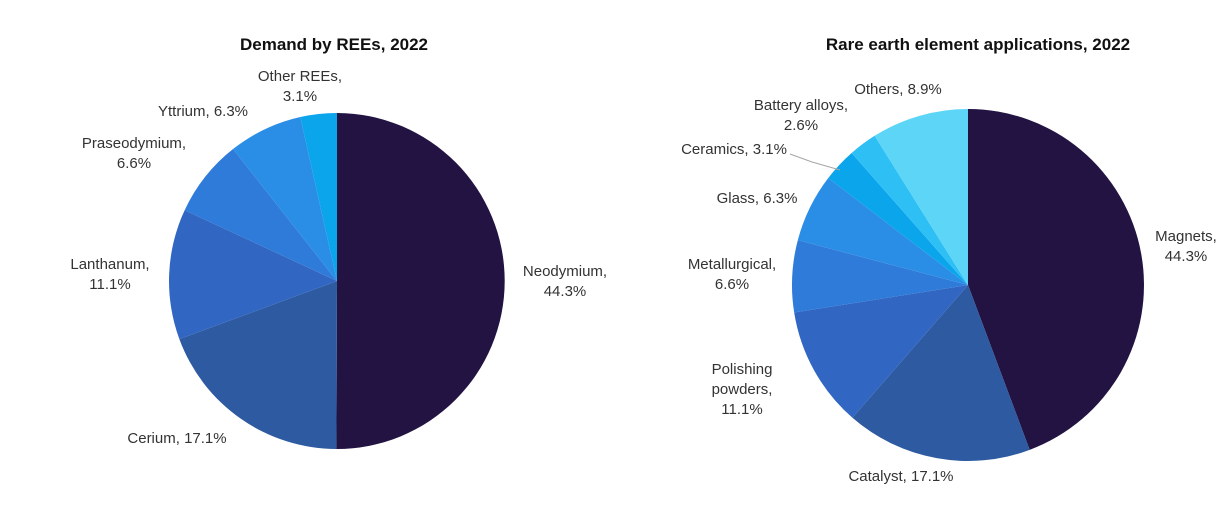  What do you see at coordinates (134, 153) in the screenshot?
I see `data-label-praseodymium: Praseodymium, 6.6%` at bounding box center [134, 153].